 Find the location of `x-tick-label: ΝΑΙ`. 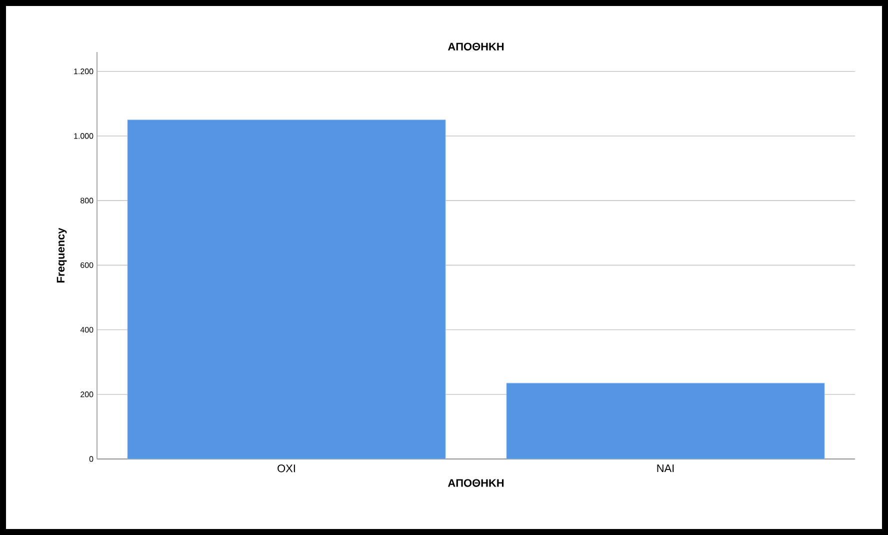

x-tick-label: ΝΑΙ is located at coordinates (665, 468).